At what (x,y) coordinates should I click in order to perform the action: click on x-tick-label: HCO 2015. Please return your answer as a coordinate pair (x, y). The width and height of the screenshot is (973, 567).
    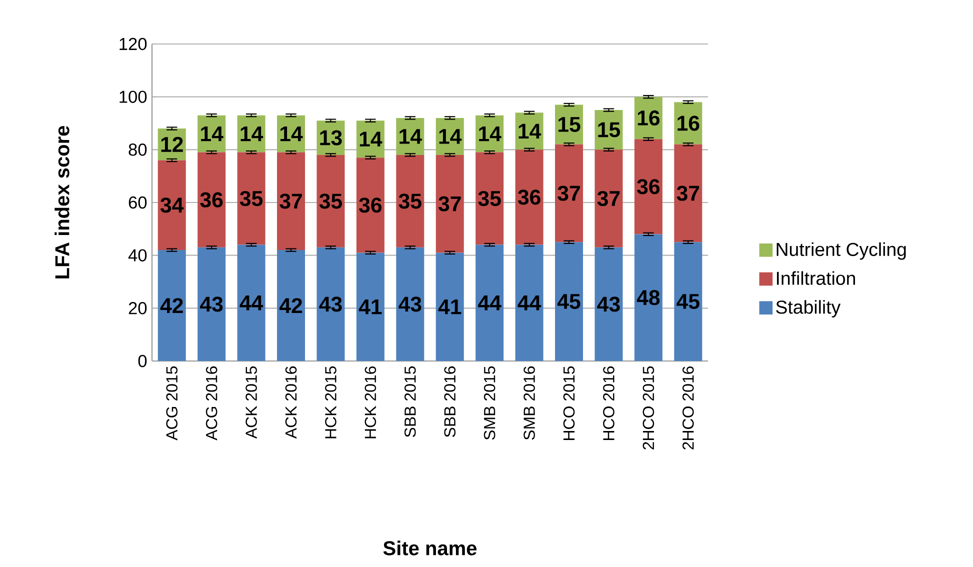
    Looking at the image, I should click on (569, 403).